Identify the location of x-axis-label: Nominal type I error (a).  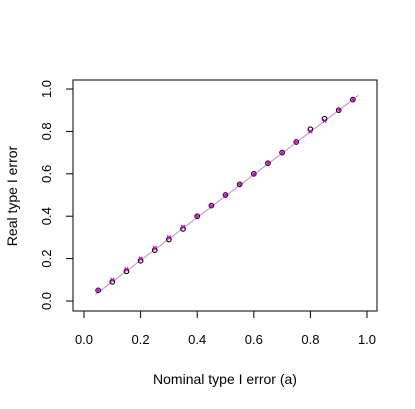
(225, 379).